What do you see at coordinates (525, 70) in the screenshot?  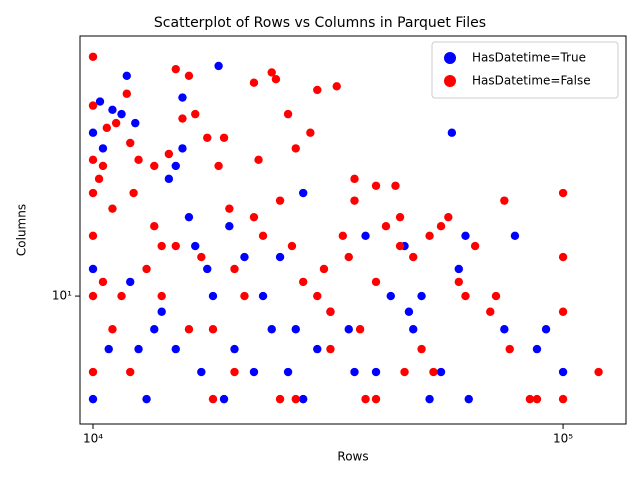 I see `legend-box` at bounding box center [525, 70].